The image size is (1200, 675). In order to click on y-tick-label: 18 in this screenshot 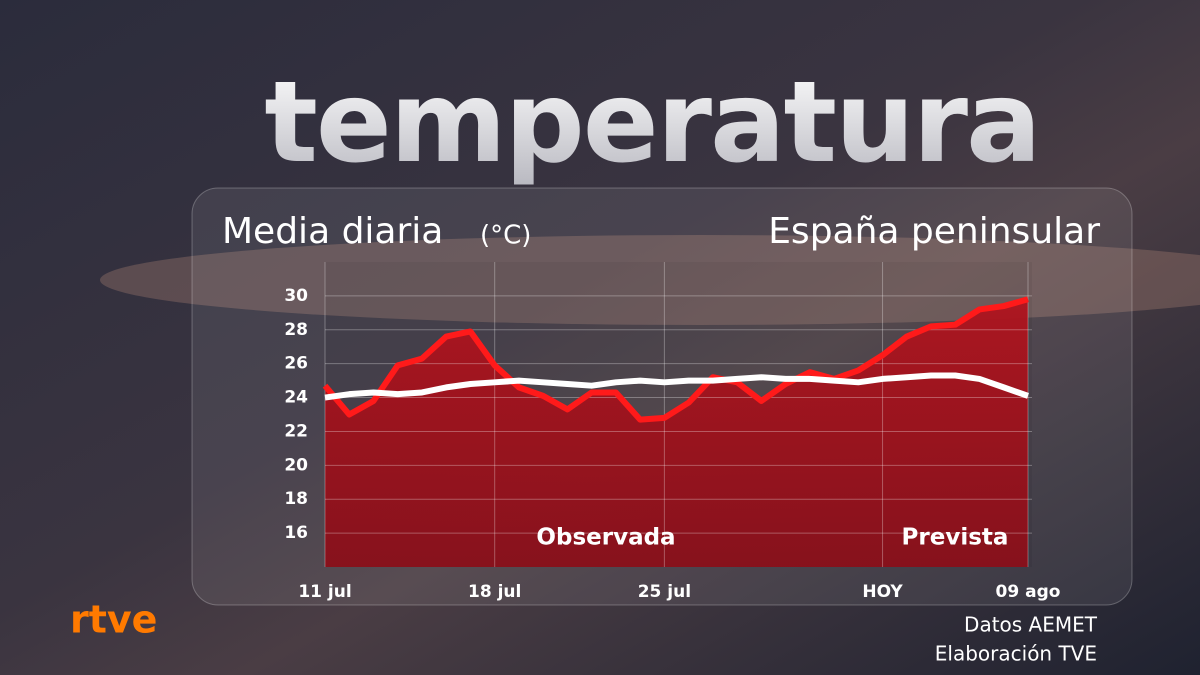, I will do `click(296, 499)`.